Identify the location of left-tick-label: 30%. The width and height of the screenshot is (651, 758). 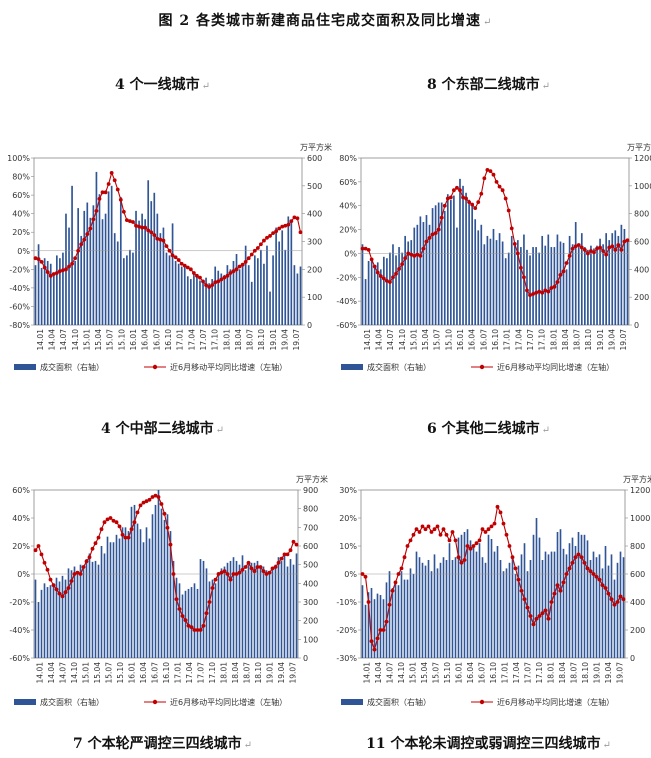
(348, 490).